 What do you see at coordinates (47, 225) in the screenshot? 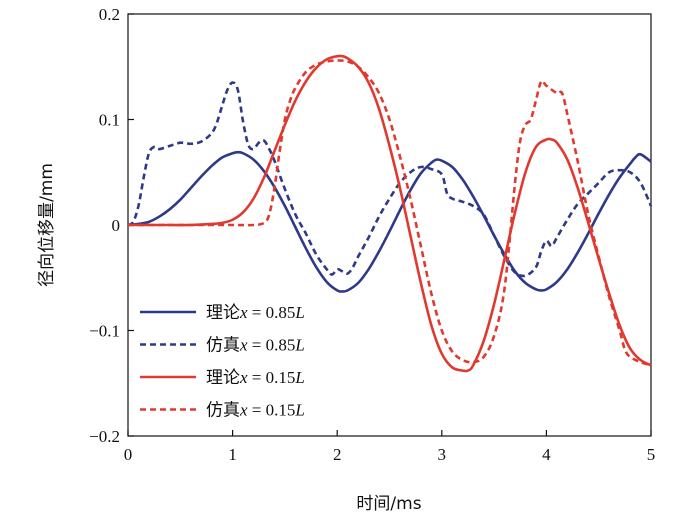
I see `y-axis-title: 径向位移量/mm` at bounding box center [47, 225].